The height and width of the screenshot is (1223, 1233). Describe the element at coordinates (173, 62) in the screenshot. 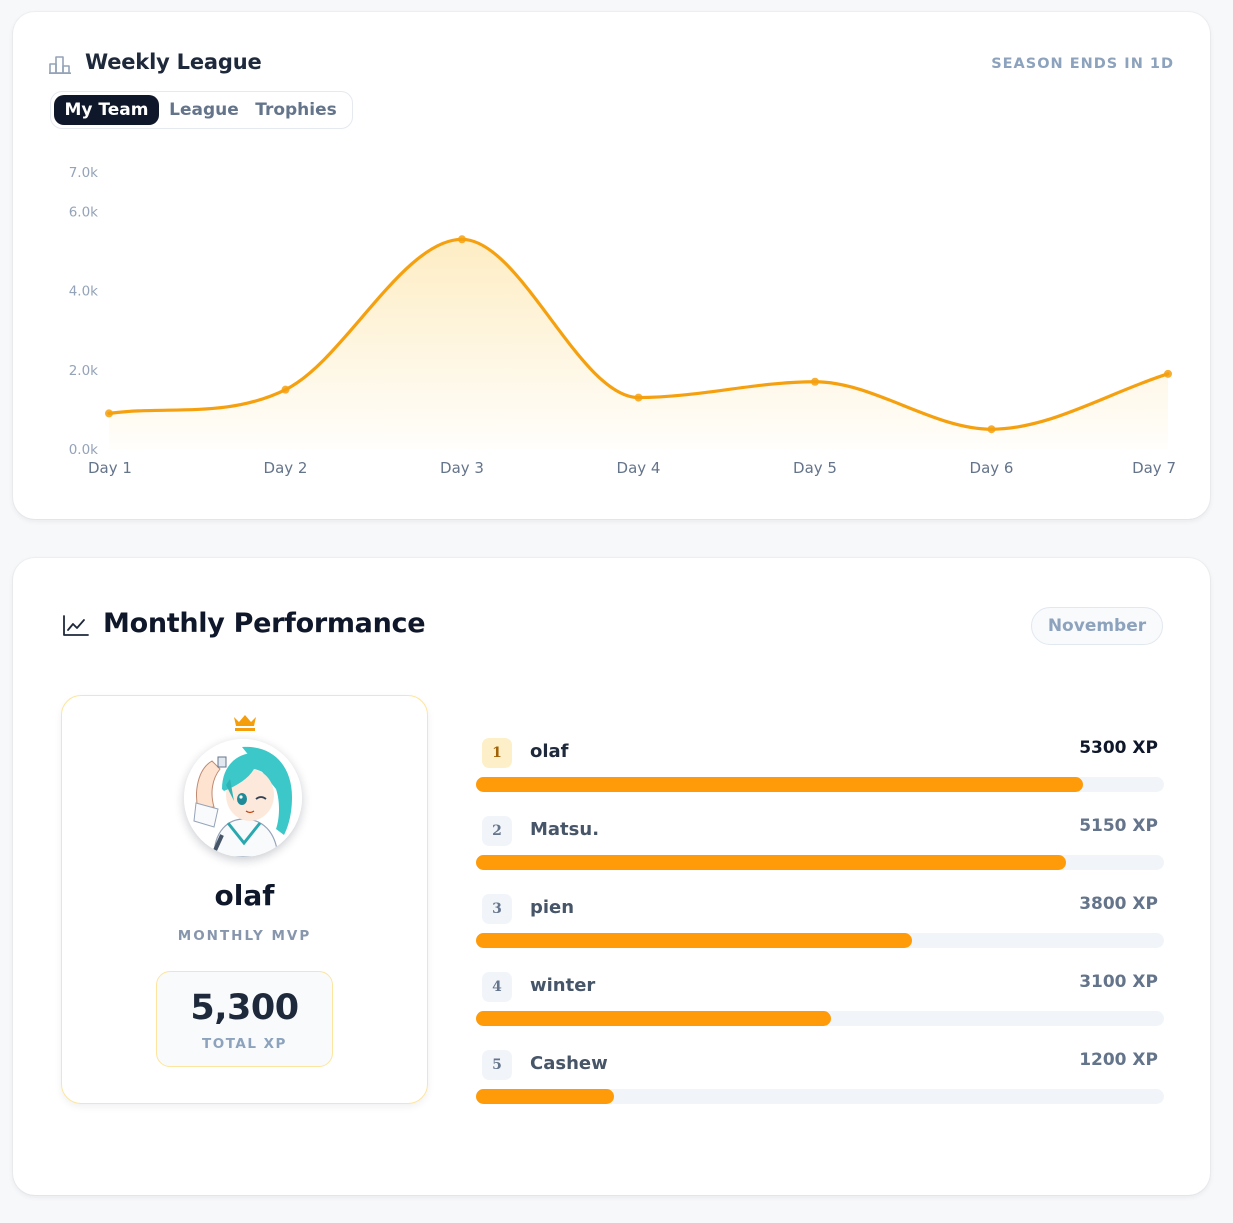

I see `weekly-league-title: Weekly League` at that location.